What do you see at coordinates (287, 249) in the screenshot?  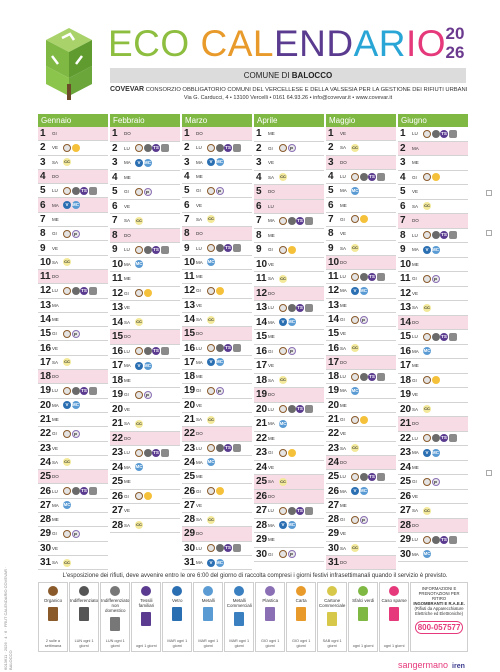 I see `collection-badges` at bounding box center [287, 249].